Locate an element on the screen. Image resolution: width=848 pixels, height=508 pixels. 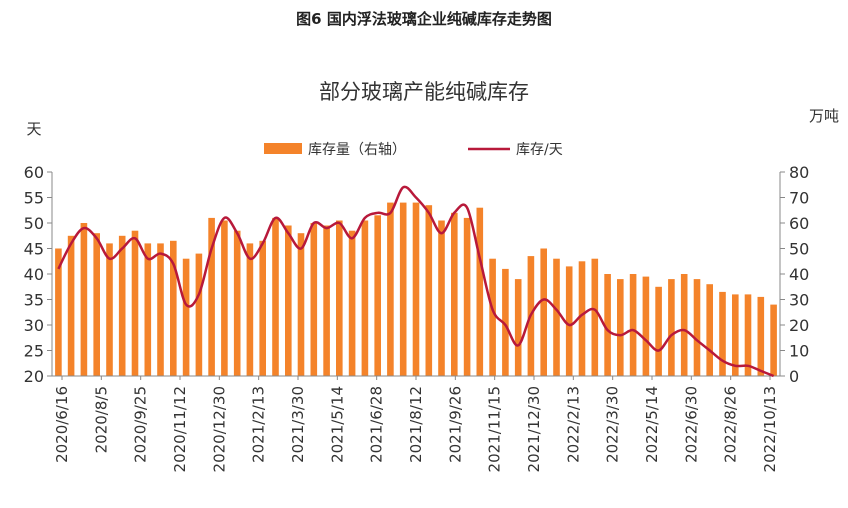
x-tick-label: 2022/10/13 is located at coordinates (770, 429).